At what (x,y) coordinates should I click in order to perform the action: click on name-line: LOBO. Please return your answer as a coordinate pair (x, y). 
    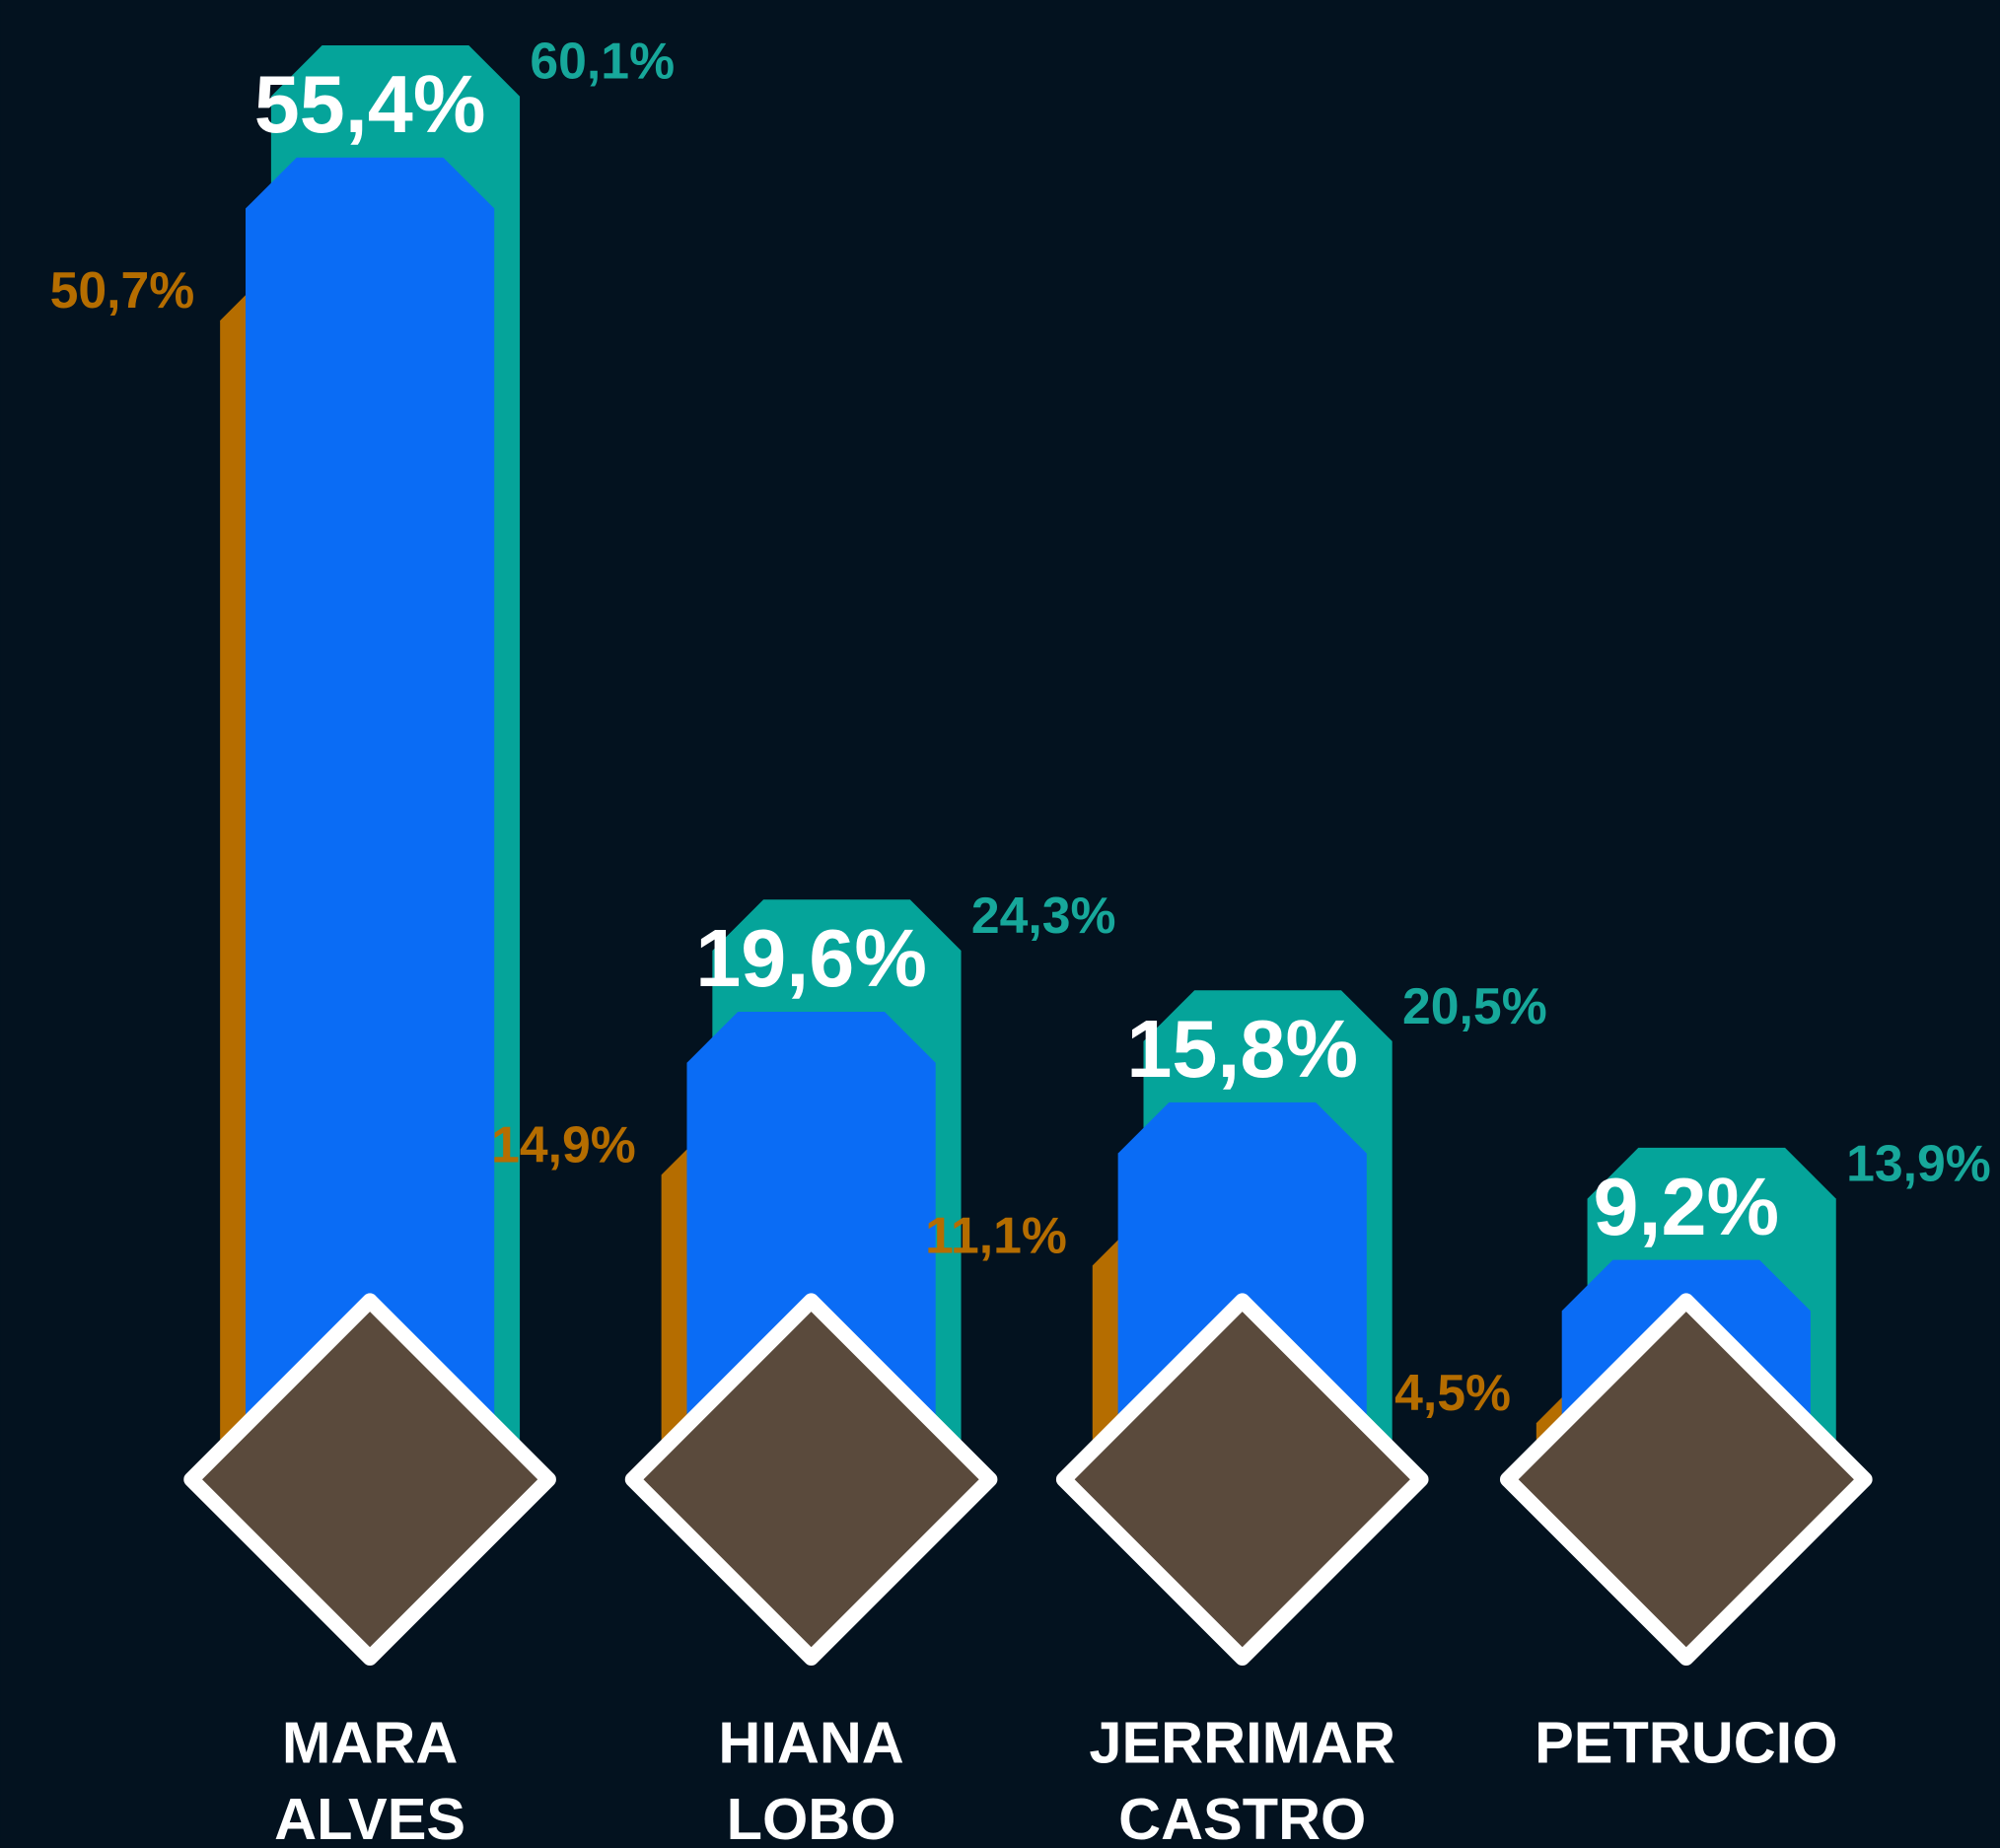
    Looking at the image, I should click on (811, 1817).